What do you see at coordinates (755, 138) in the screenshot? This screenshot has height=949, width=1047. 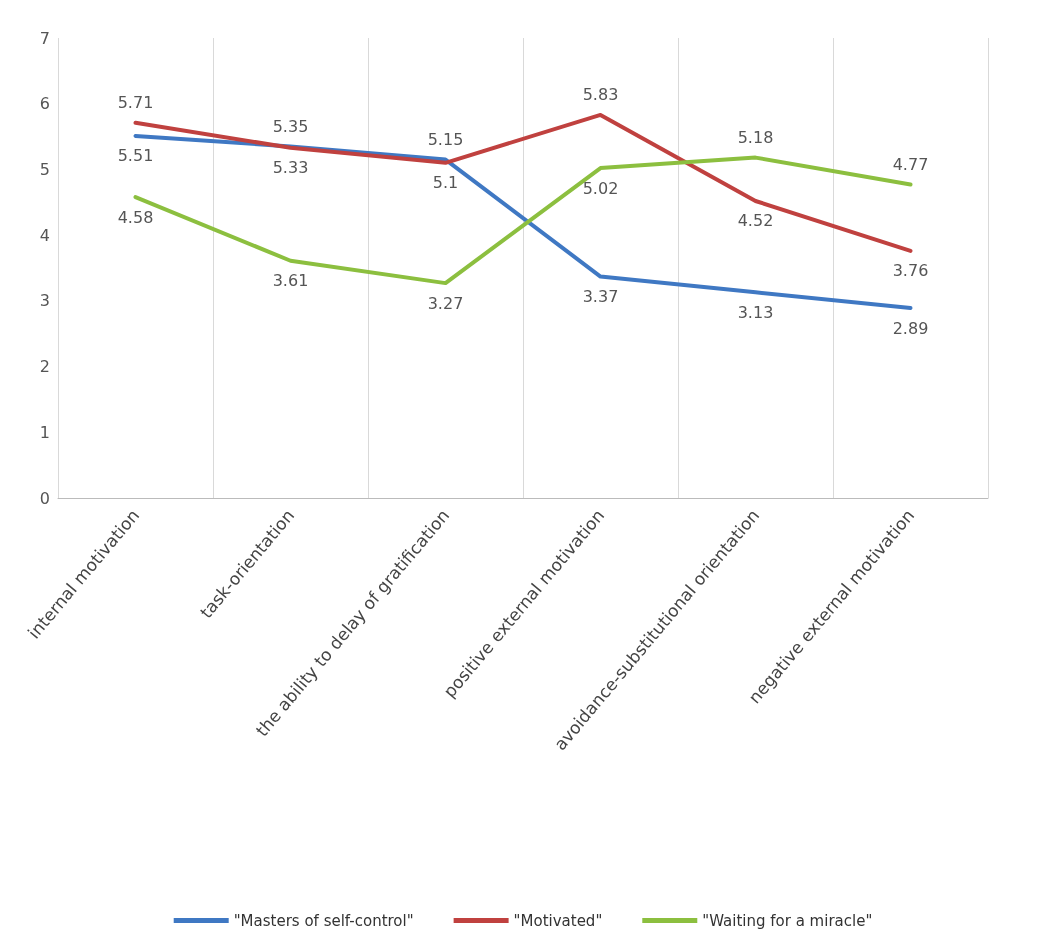 I see `data-label: 5.18` at bounding box center [755, 138].